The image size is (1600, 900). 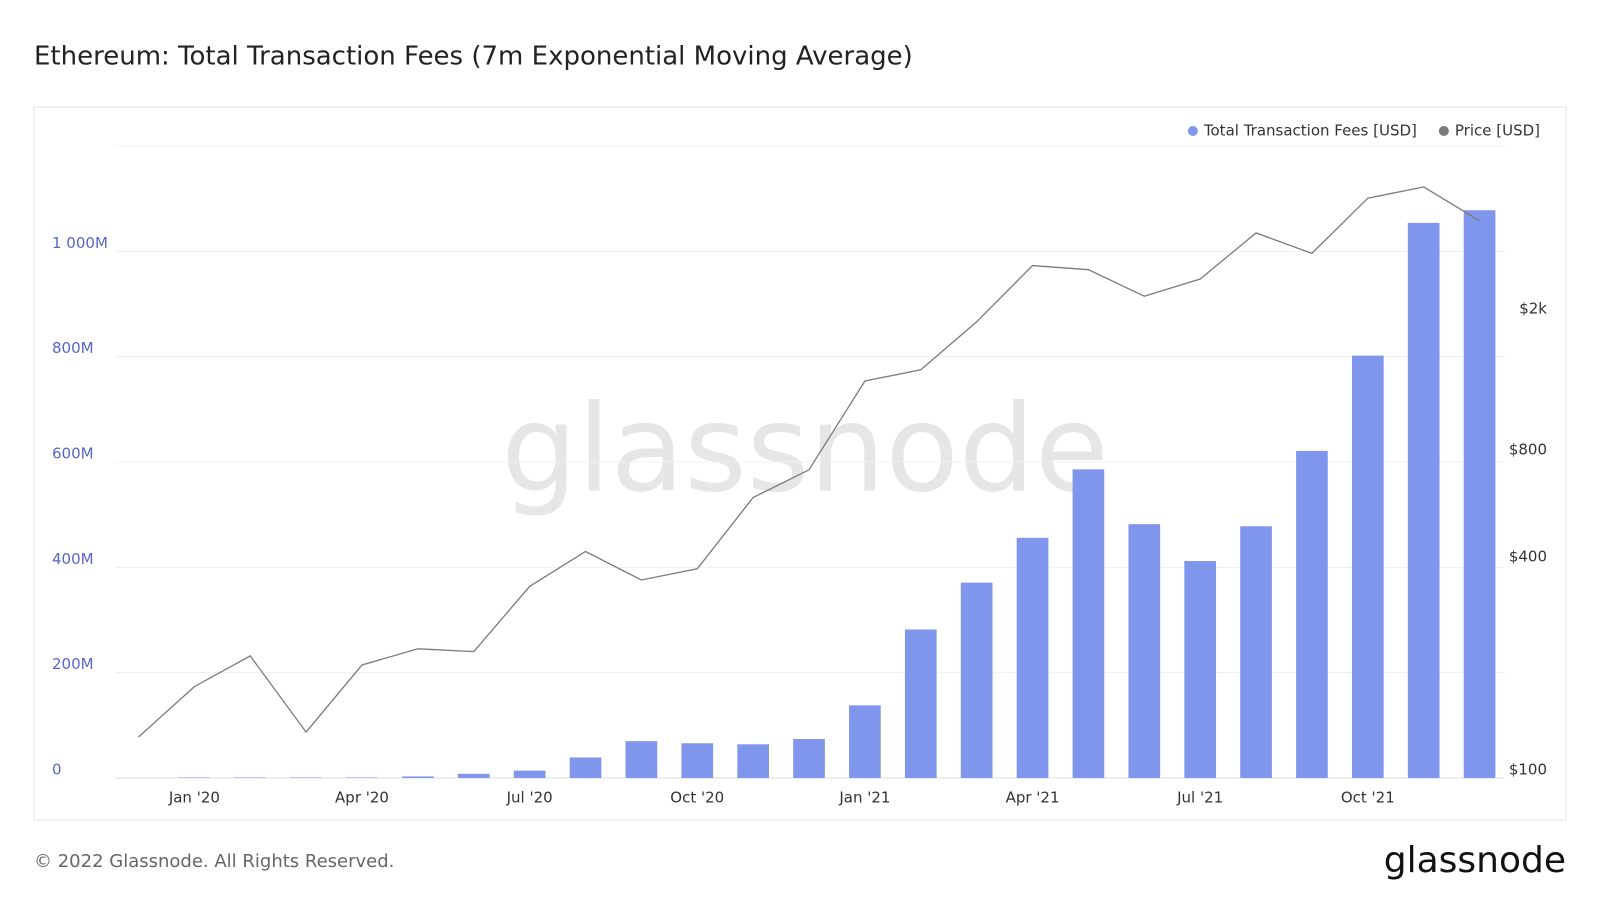 What do you see at coordinates (57, 770) in the screenshot?
I see `y-tick-label: 0` at bounding box center [57, 770].